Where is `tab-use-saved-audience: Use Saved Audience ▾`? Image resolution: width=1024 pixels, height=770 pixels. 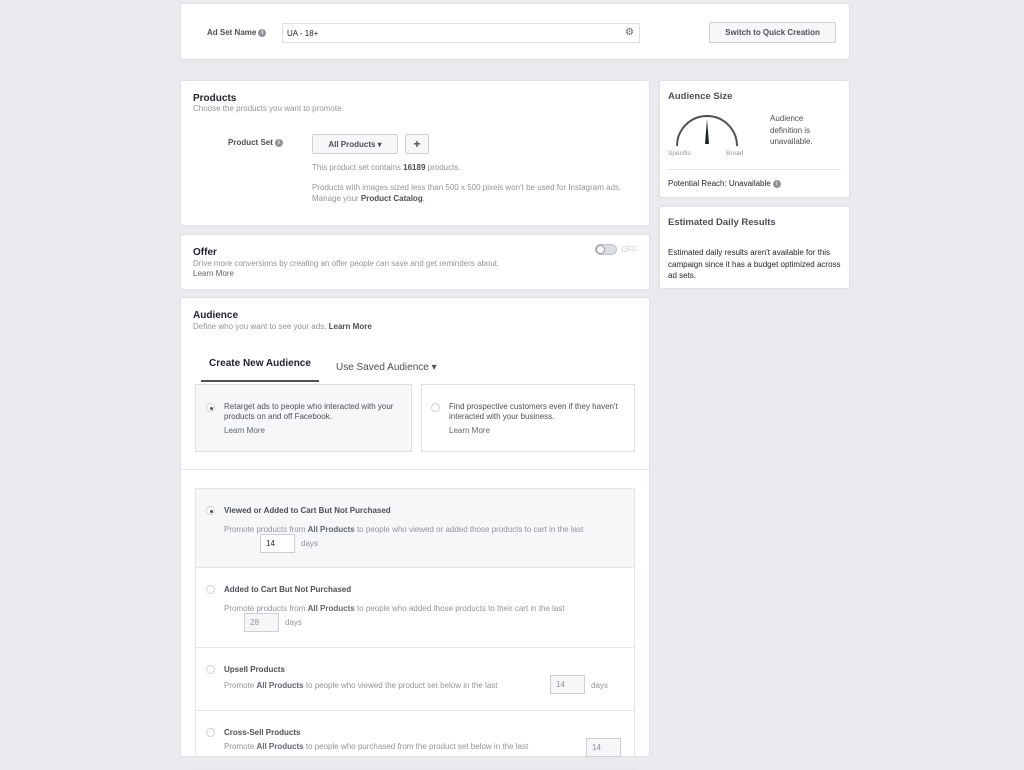 tab-use-saved-audience: Use Saved Audience ▾ is located at coordinates (386, 367).